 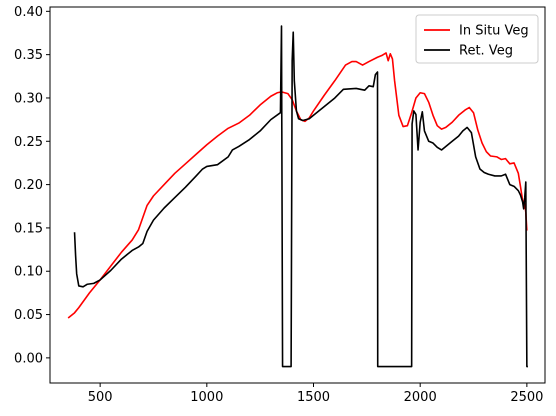 I want to click on y-tick-label: 0.15, so click(x=28, y=228).